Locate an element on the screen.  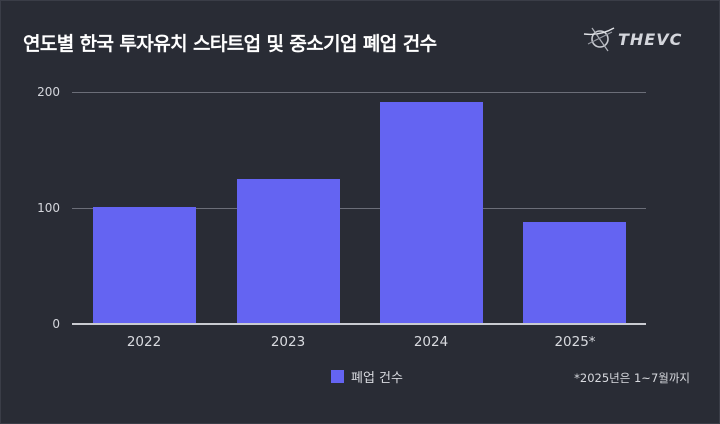
bar-2024 is located at coordinates (431, 213).